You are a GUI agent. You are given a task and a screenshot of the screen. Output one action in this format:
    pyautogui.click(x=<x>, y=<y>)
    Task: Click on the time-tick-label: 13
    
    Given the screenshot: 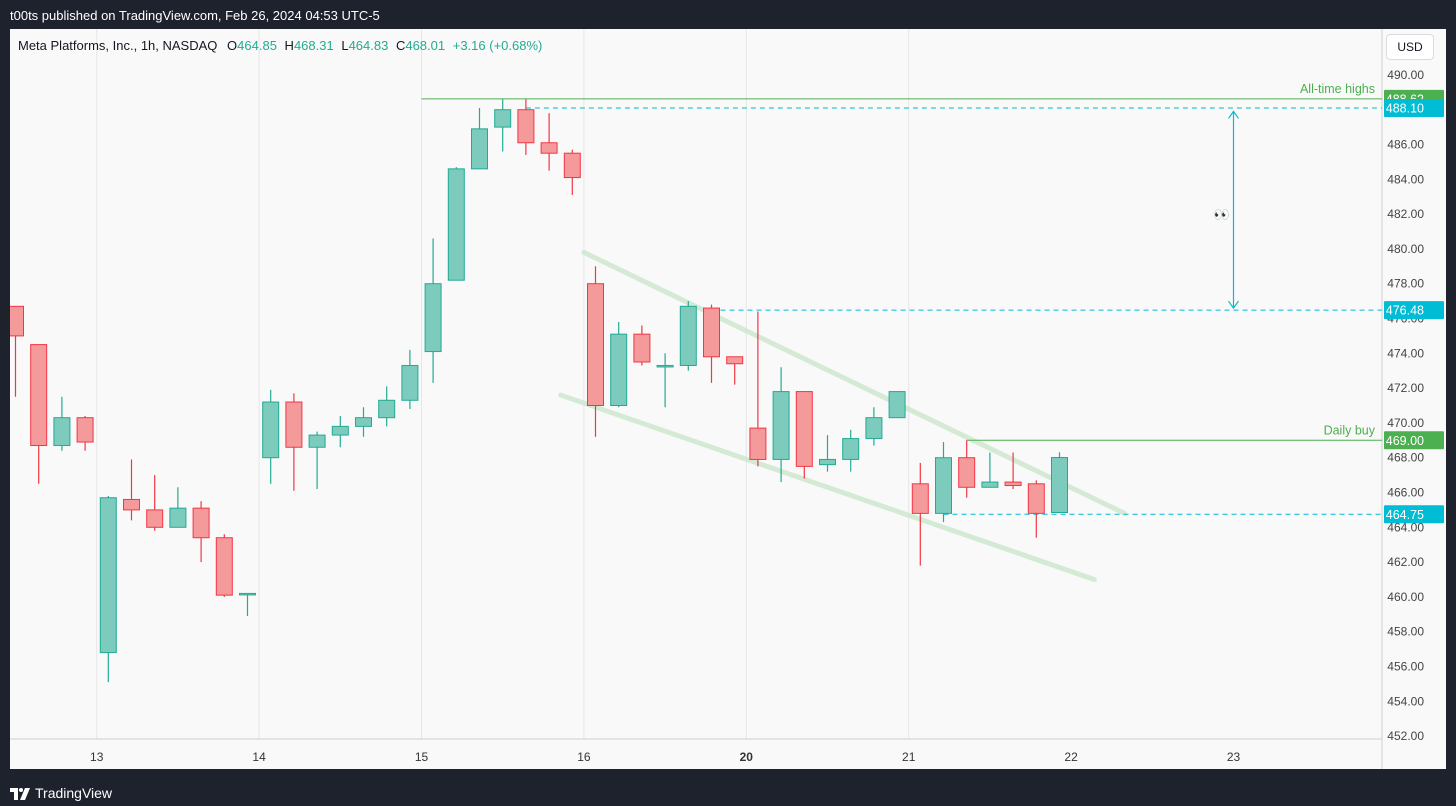 What is the action you would take?
    pyautogui.click(x=97, y=757)
    